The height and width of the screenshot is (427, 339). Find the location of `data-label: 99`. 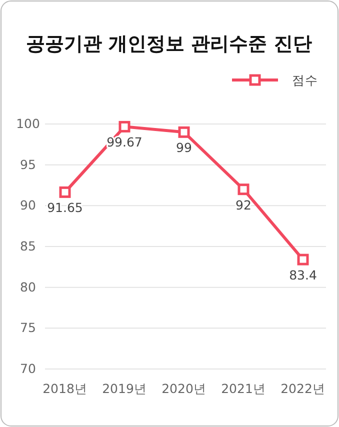

data-label: 99 is located at coordinates (184, 148).